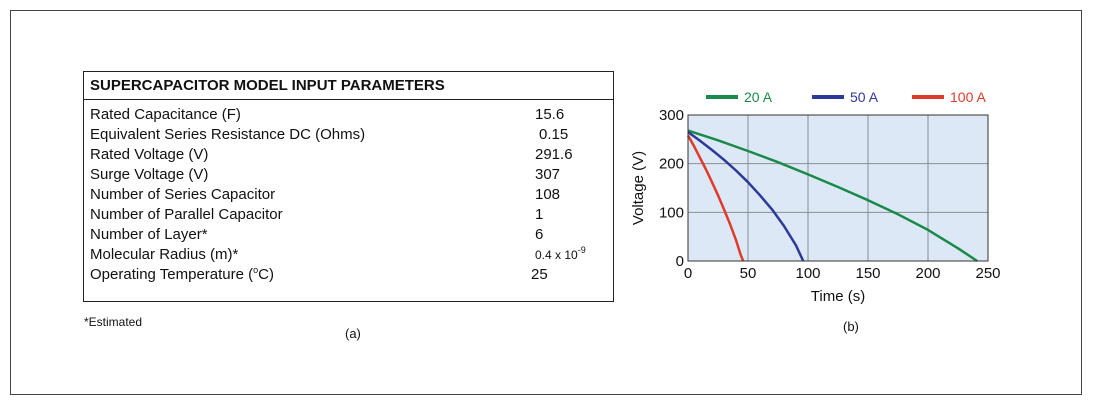 The height and width of the screenshot is (407, 1094). I want to click on series-line-20a, so click(832, 196).